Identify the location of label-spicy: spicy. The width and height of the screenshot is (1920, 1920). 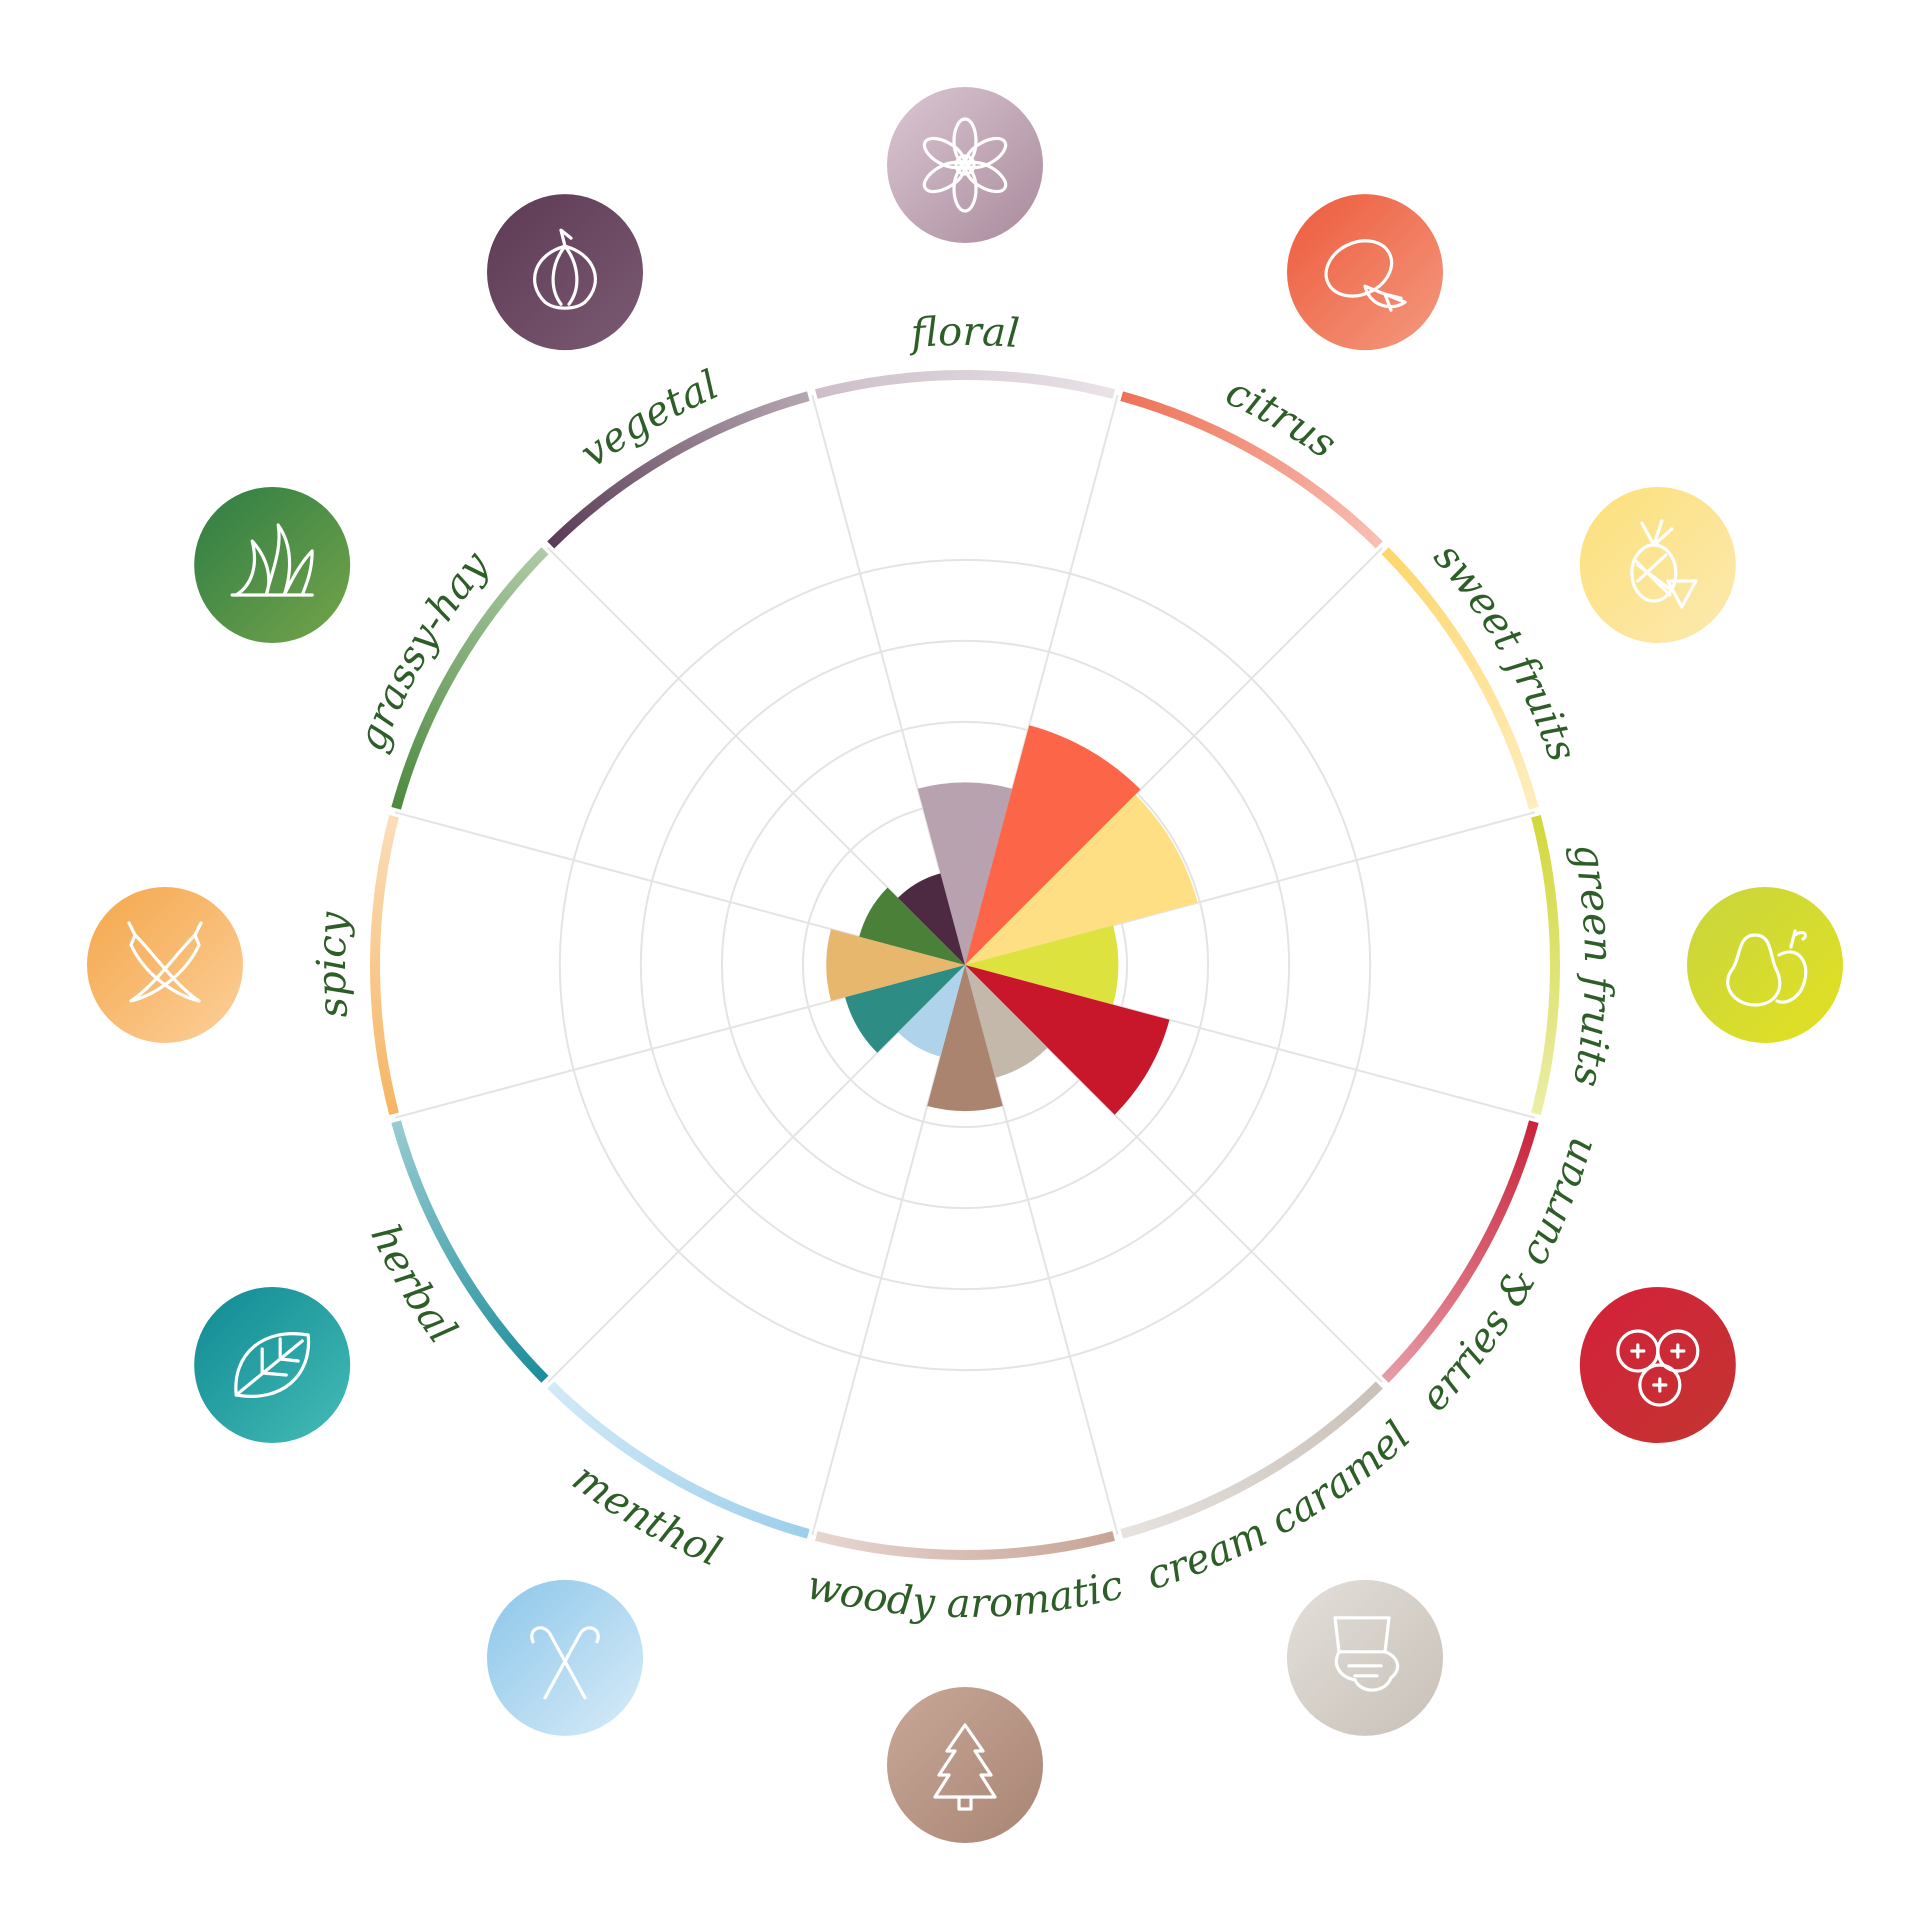
(333, 964).